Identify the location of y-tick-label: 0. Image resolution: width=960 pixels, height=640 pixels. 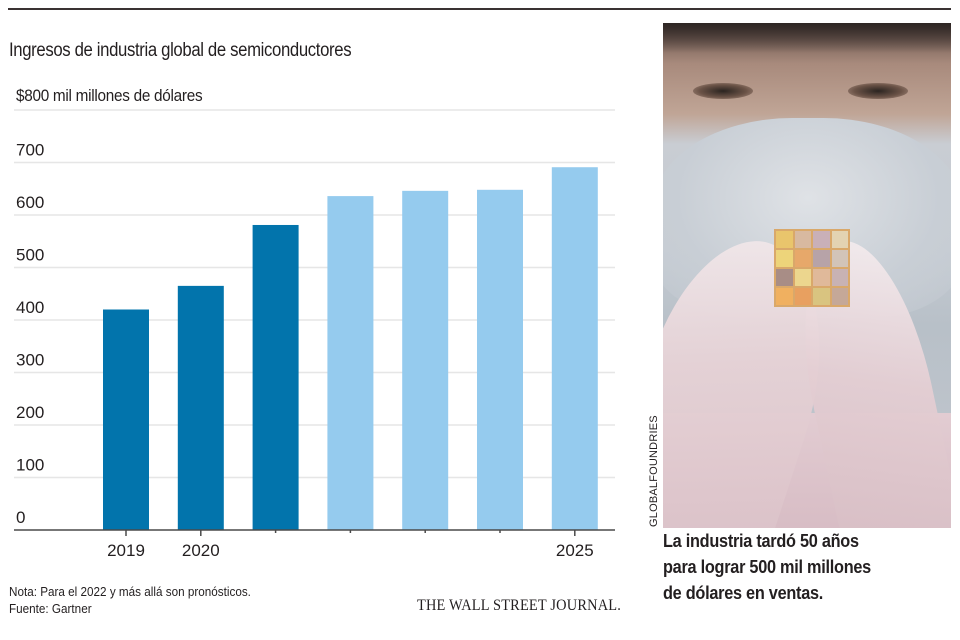
(20, 517).